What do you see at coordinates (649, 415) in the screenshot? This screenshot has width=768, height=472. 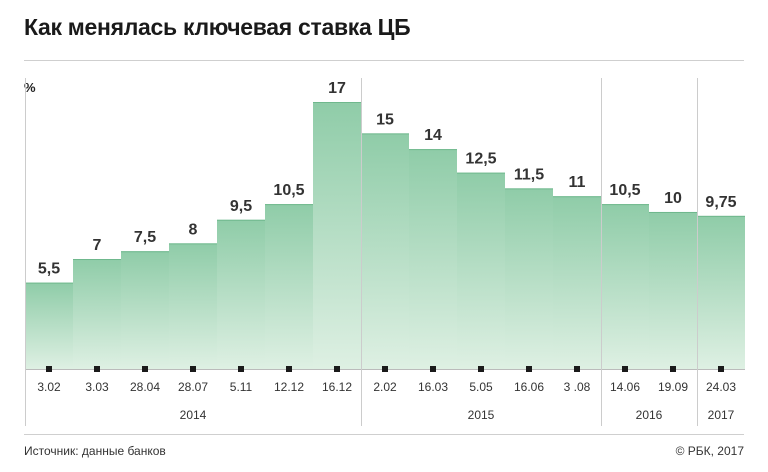 I see `year-label-2016: 2016` at bounding box center [649, 415].